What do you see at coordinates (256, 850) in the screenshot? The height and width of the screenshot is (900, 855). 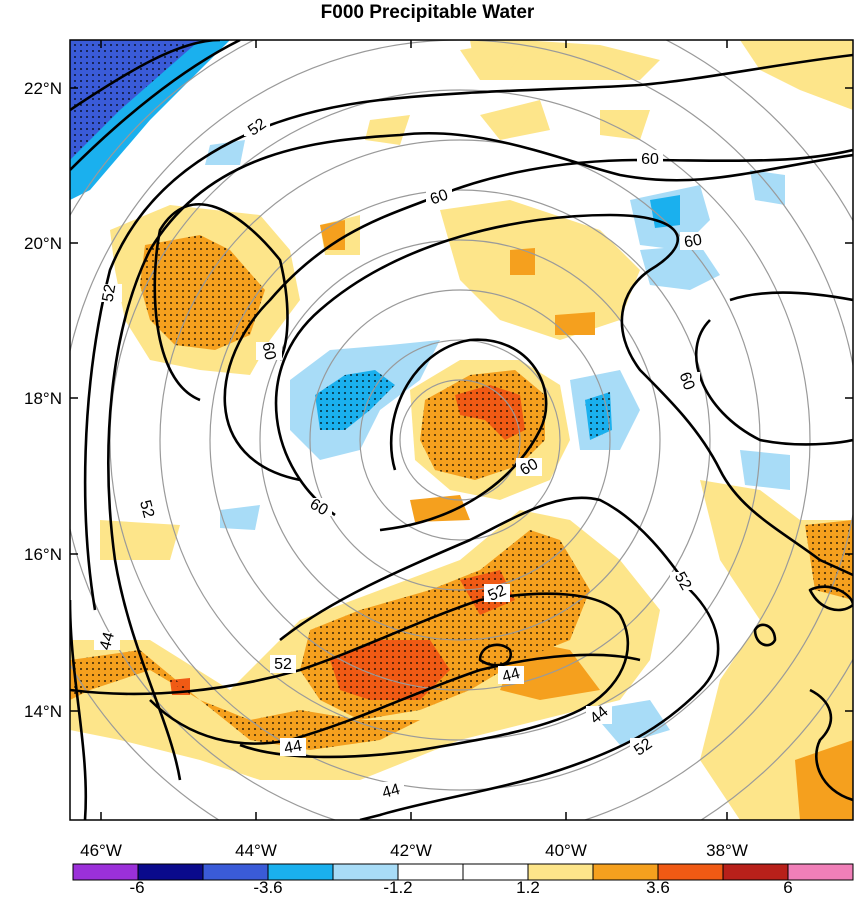 I see `lon-label: 44°W` at bounding box center [256, 850].